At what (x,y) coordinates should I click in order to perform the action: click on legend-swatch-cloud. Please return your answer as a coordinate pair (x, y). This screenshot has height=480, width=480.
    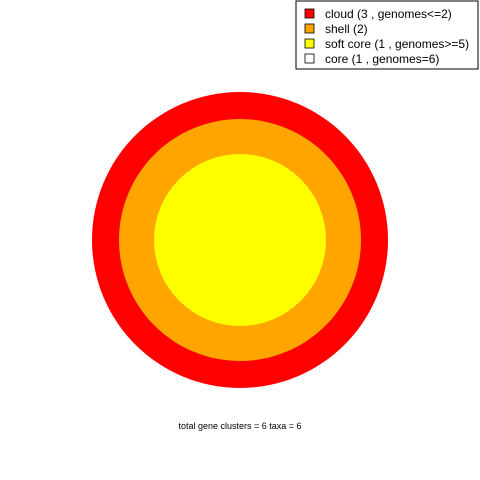
    Looking at the image, I should click on (309, 13).